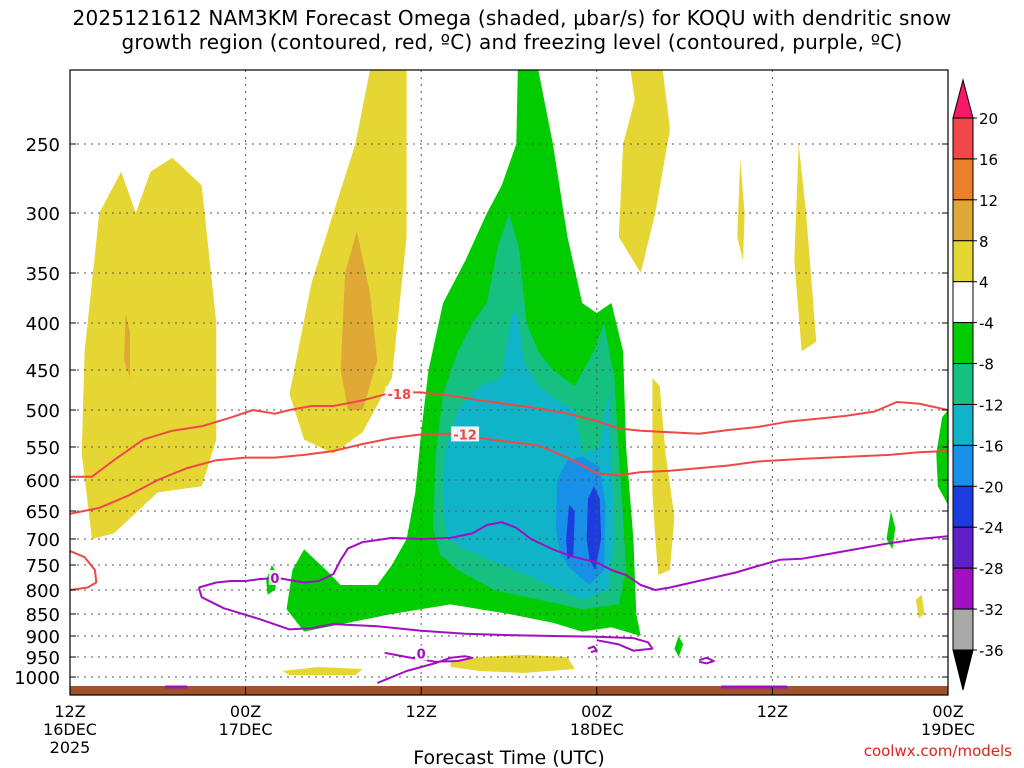 The width and height of the screenshot is (1024, 768). Describe the element at coordinates (43, 214) in the screenshot. I see `y-tick-label-300: 300` at that location.